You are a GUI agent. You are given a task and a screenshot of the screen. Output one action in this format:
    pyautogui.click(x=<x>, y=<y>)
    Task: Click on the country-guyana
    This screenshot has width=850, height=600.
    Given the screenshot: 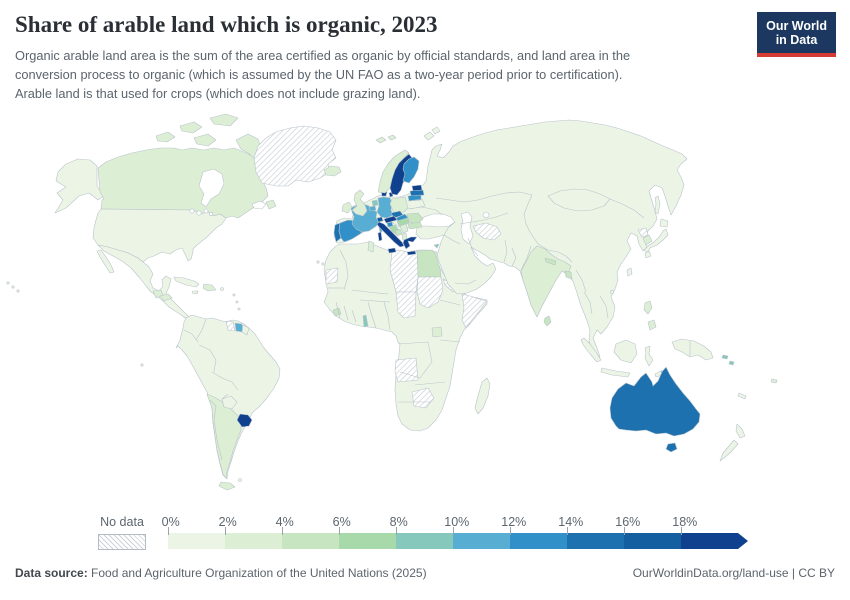 What is the action you would take?
    pyautogui.click(x=230, y=326)
    